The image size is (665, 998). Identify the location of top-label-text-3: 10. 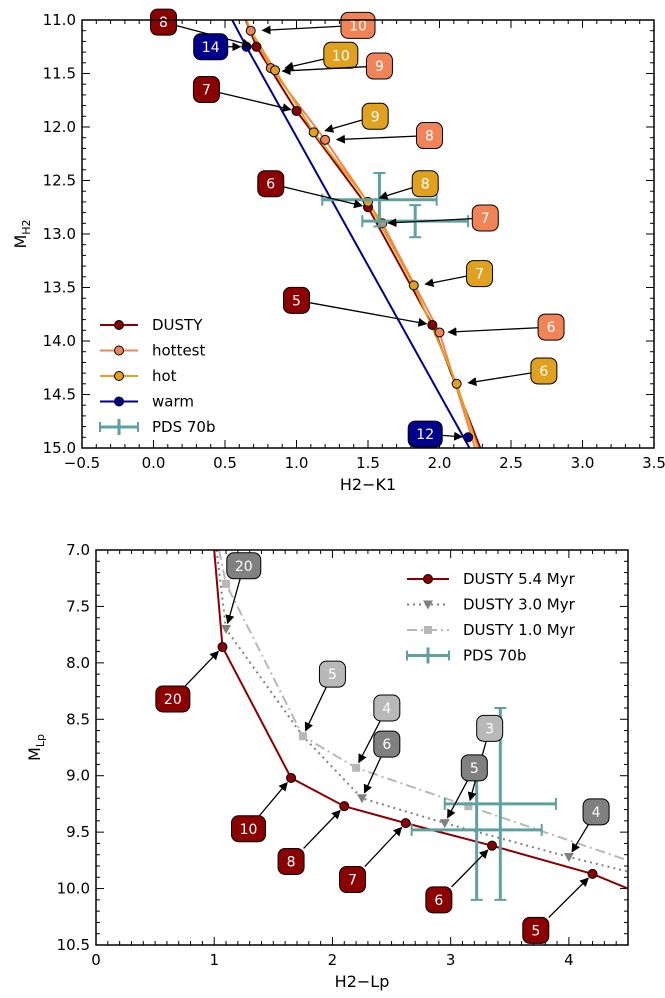
(341, 56).